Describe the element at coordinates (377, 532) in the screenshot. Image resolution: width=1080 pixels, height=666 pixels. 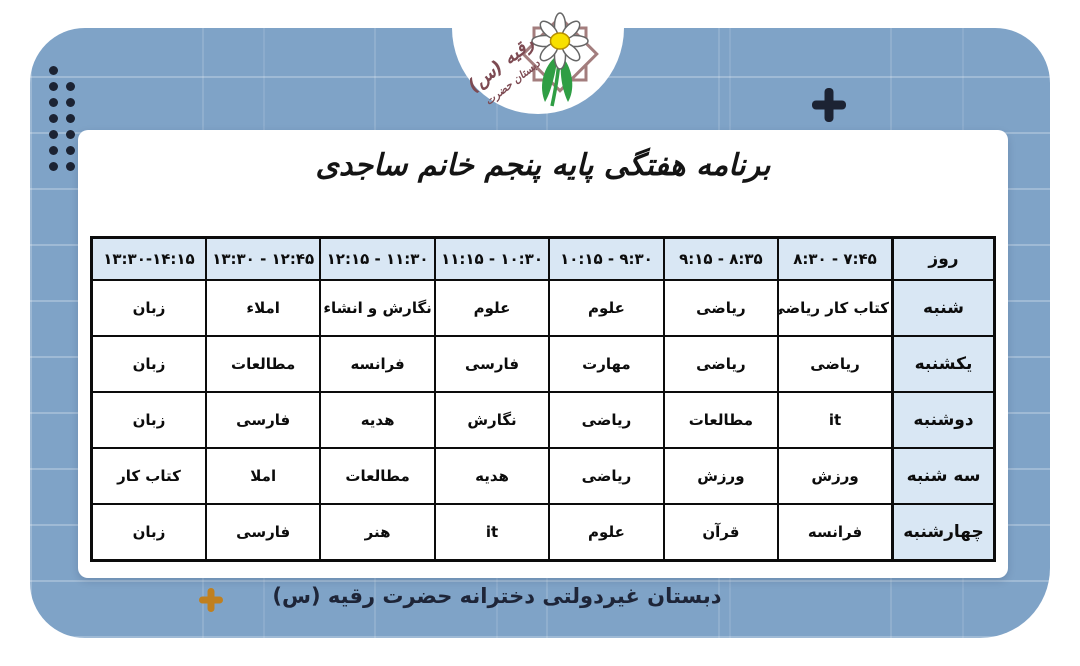
I see `subject-cell: هنر` at that location.